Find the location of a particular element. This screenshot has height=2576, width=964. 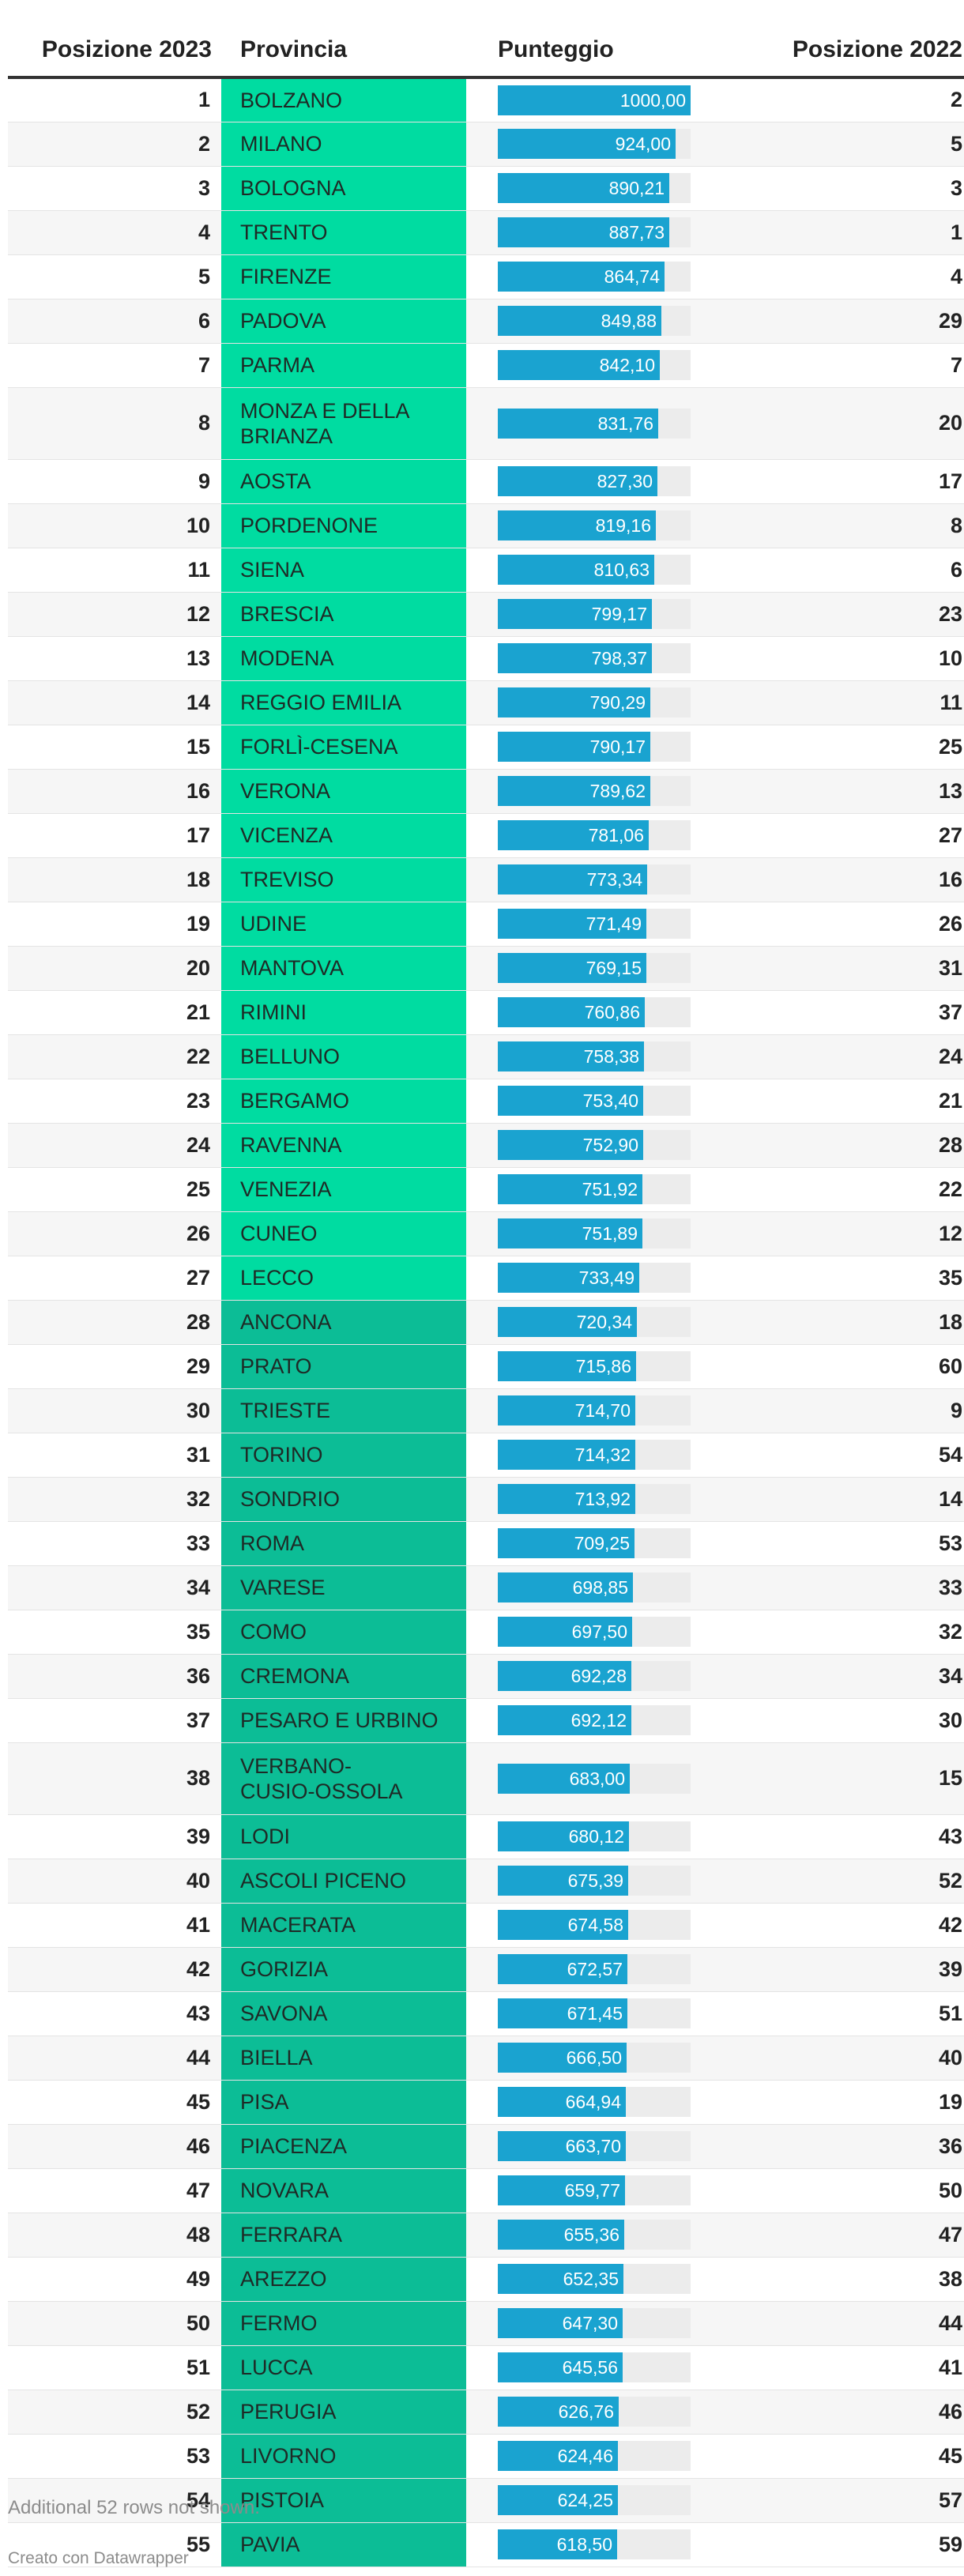

table-row: 46 PIACENZA 663,70 36 is located at coordinates (486, 2146).